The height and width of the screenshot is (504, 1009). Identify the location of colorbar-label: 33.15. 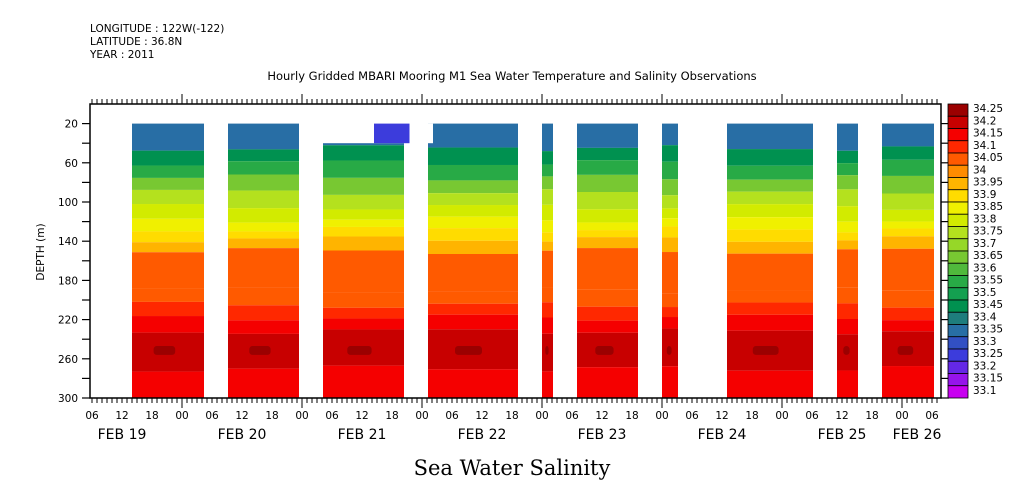
(988, 379).